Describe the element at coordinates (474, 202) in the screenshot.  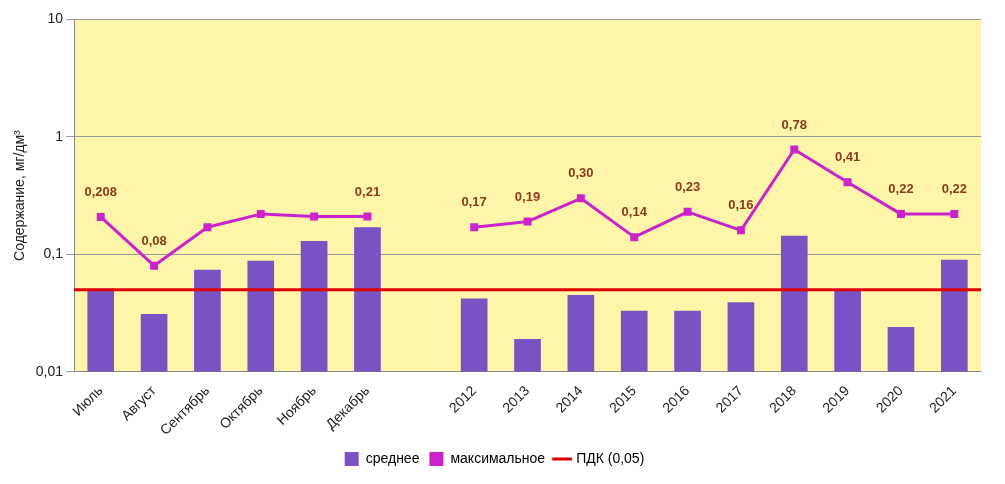
I see `data-label: 0,17` at that location.